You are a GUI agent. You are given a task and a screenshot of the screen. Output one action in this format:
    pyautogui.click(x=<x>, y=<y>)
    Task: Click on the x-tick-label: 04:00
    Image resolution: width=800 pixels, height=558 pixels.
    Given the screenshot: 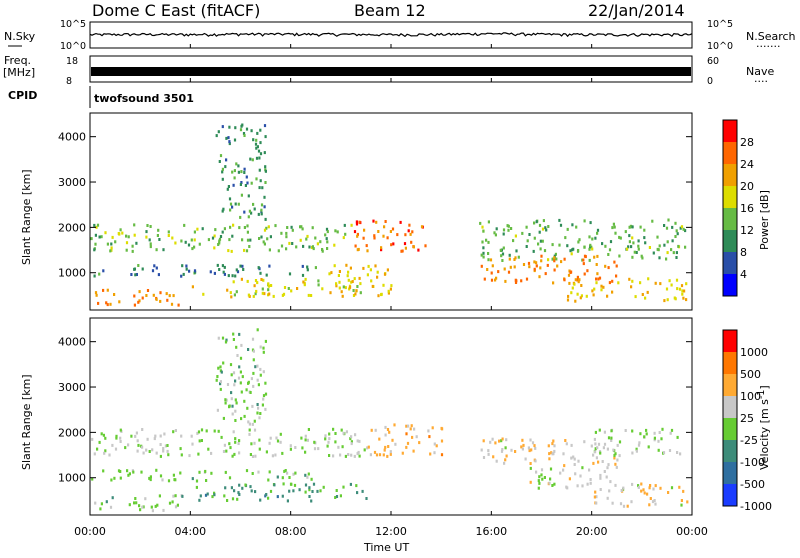 What is the action you would take?
    pyautogui.click(x=190, y=531)
    